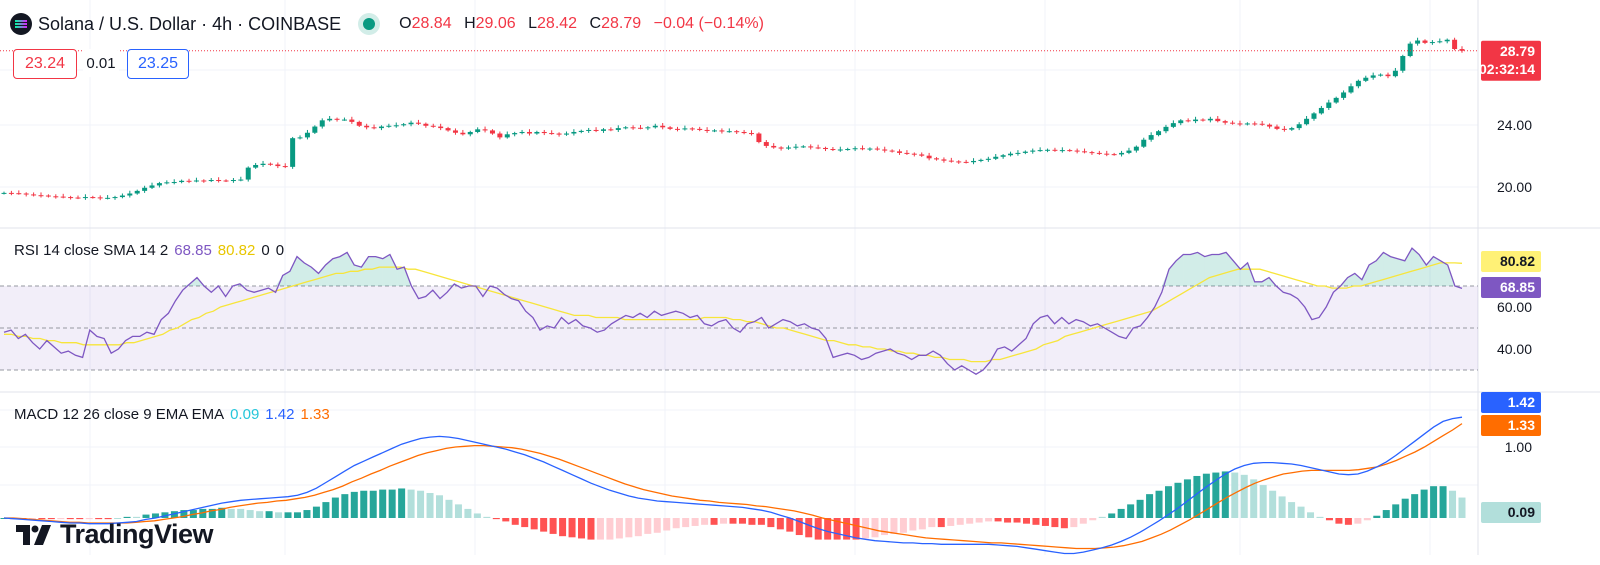  Describe the element at coordinates (115, 534) in the screenshot. I see `tradingview-logo: TradingView` at that location.